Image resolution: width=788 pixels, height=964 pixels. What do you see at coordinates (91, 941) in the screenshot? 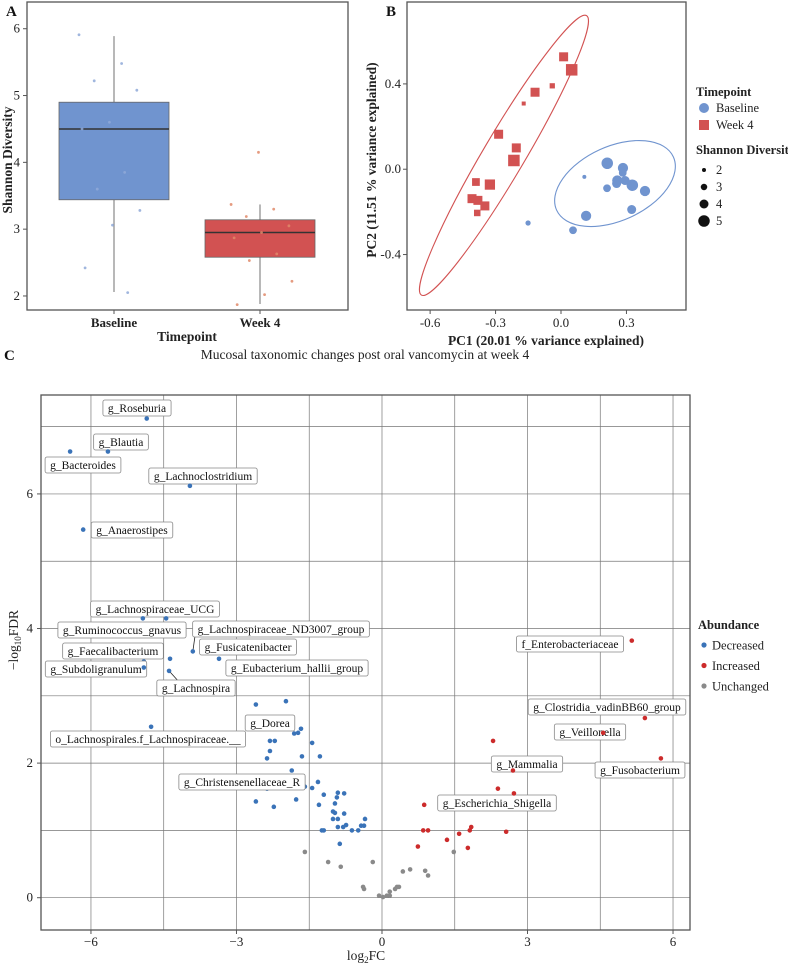
I see `x-tick-label: −6` at bounding box center [91, 941].